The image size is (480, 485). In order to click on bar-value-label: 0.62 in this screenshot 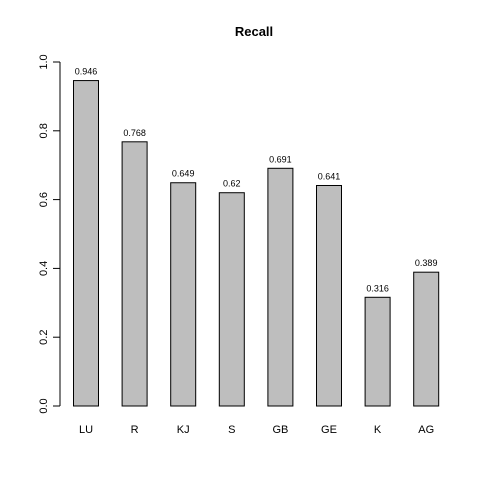, I will do `click(232, 184)`.